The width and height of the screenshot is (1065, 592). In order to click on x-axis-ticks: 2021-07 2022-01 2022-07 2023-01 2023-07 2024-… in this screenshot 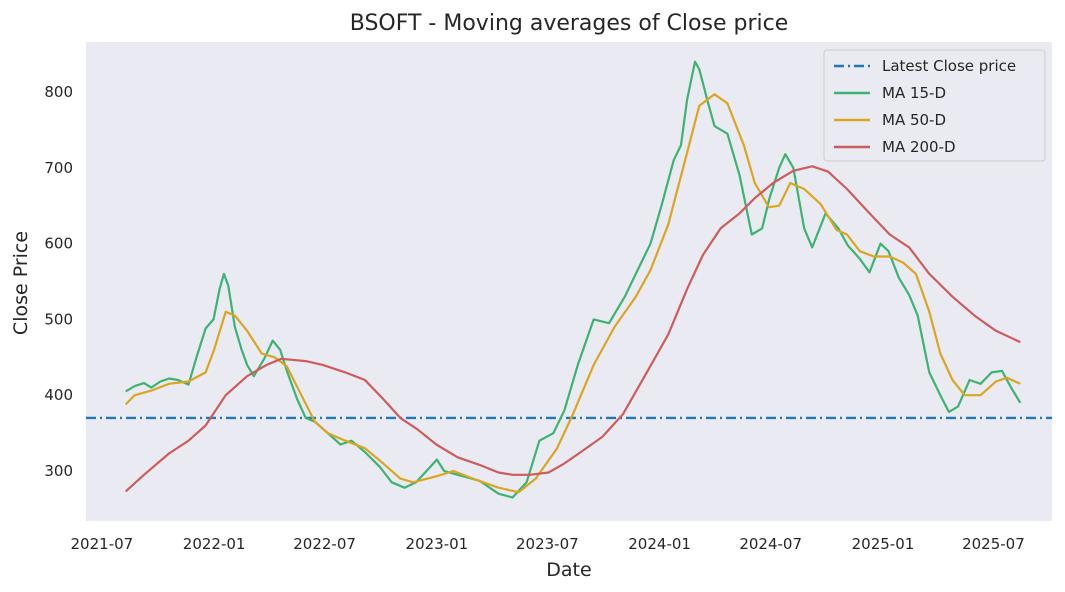, I will do `click(548, 544)`.